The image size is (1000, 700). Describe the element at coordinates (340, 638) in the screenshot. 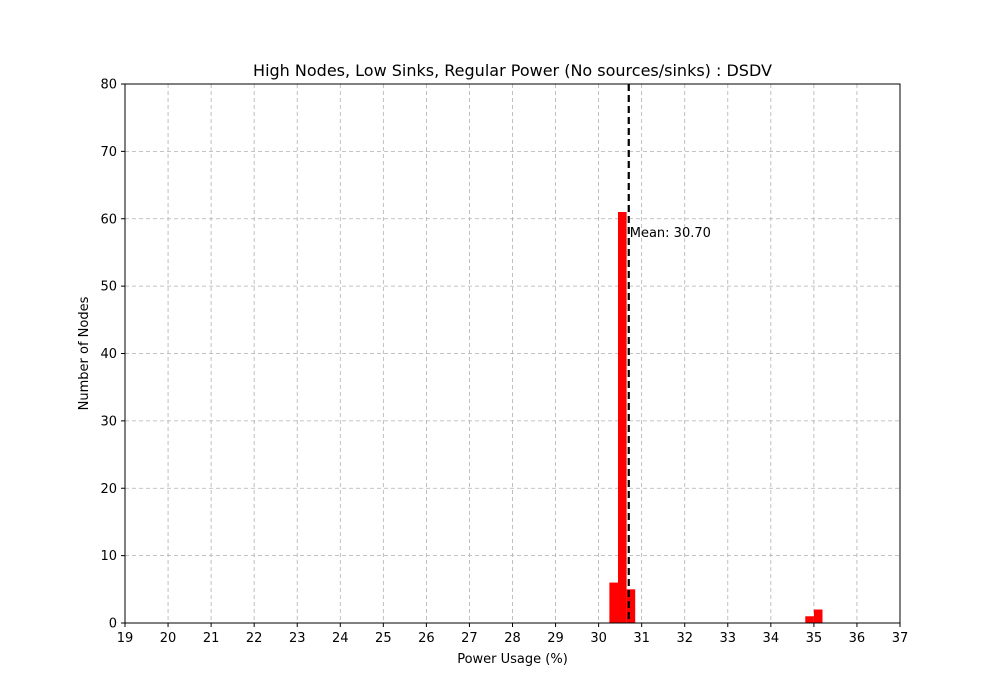

I see `x-tick-label: 24` at that location.